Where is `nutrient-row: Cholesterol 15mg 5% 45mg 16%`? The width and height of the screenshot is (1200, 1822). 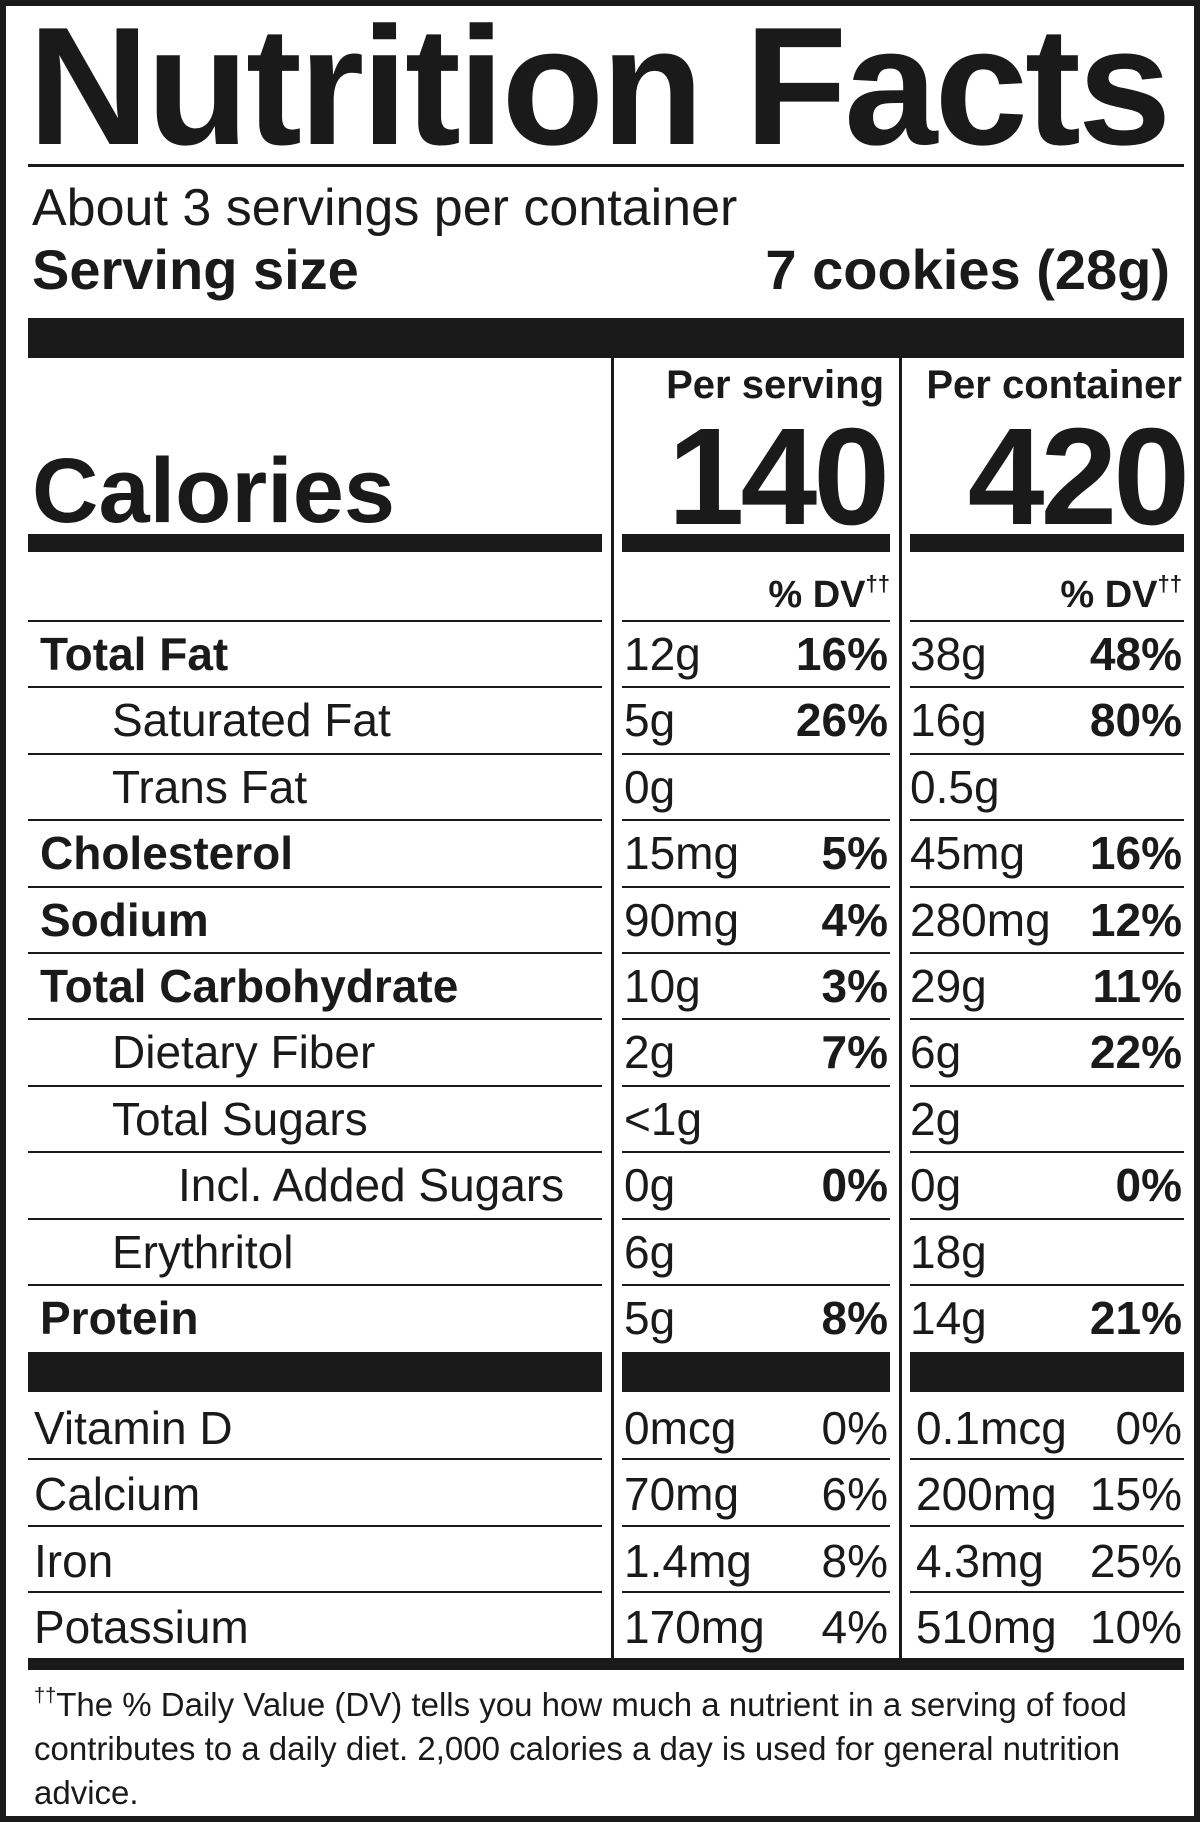
nutrient-row: Cholesterol 15mg 5% 45mg 16% is located at coordinates (603, 853).